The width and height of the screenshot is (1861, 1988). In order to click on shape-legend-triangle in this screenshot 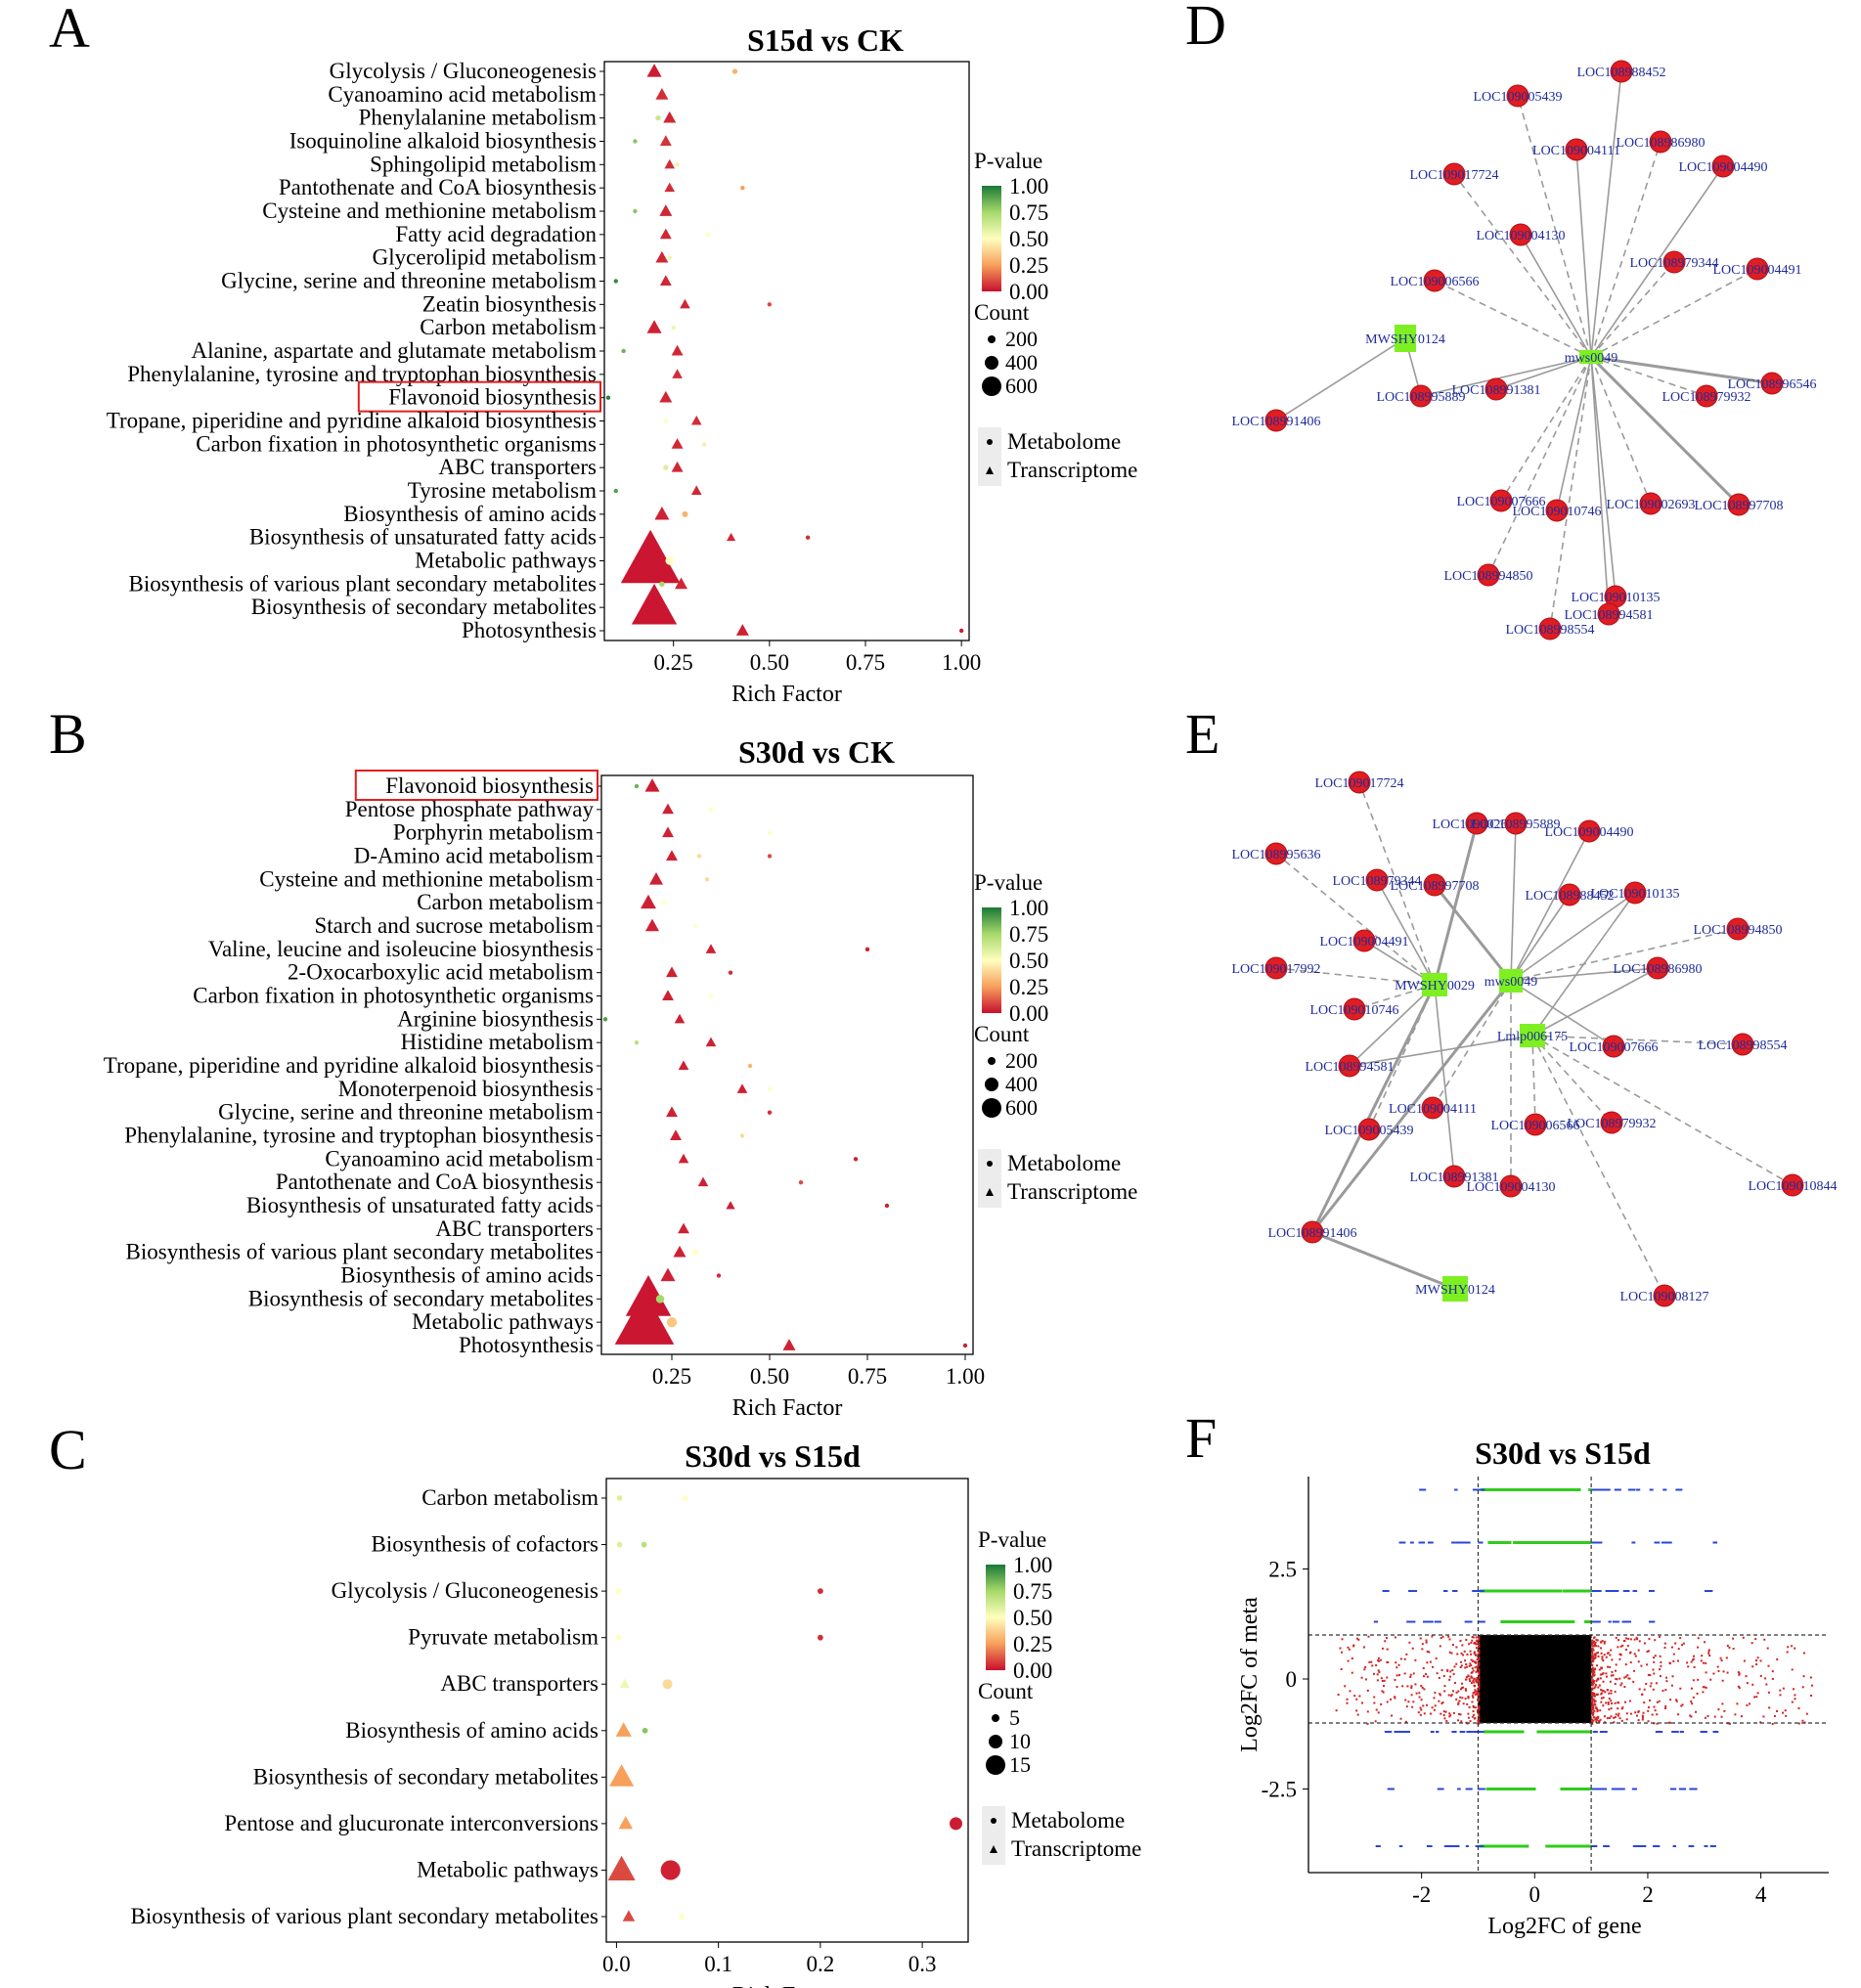, I will do `click(990, 470)`.